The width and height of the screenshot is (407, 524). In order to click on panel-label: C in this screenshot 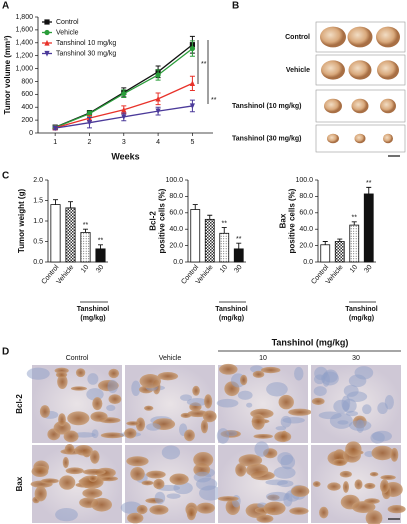, I will do `click(5, 176)`.